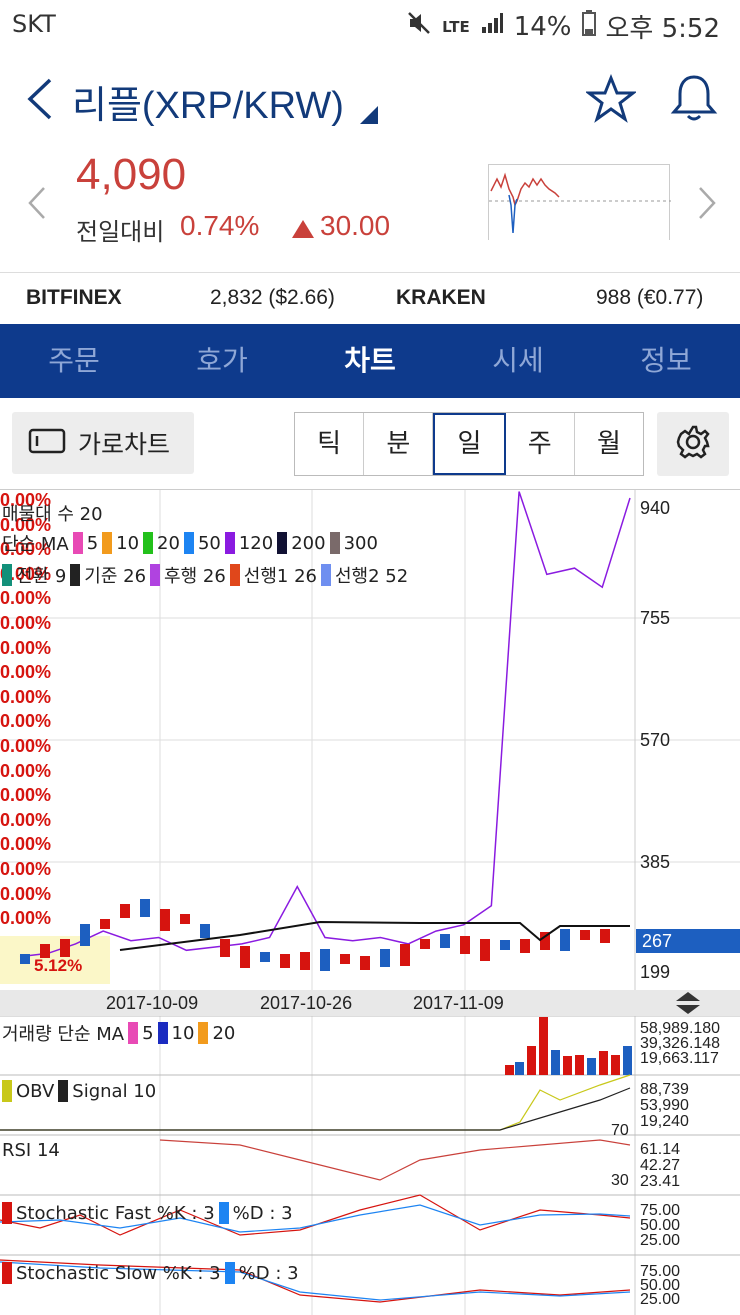 This screenshot has height=1315, width=740. Describe the element at coordinates (41, 576) in the screenshot. I see `legend-ichimoku-item: 전환 9` at that location.